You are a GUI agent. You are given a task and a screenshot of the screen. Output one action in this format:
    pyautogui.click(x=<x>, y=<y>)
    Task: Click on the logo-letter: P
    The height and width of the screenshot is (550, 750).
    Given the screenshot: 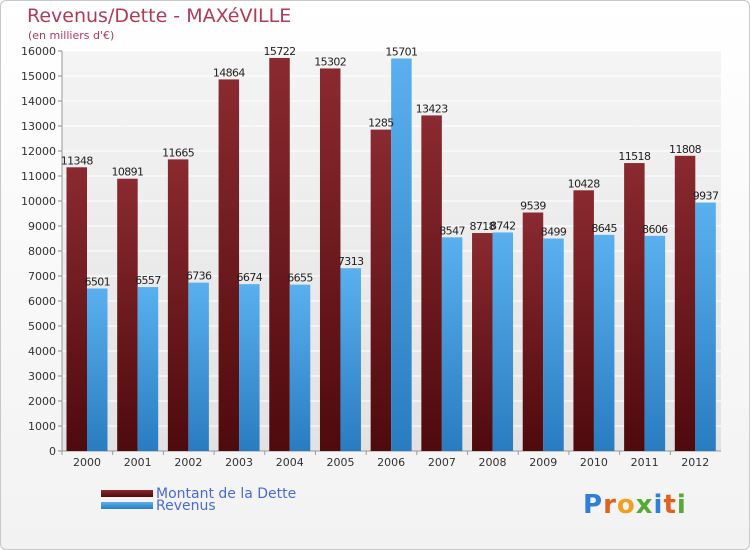 What is the action you would take?
    pyautogui.click(x=593, y=505)
    